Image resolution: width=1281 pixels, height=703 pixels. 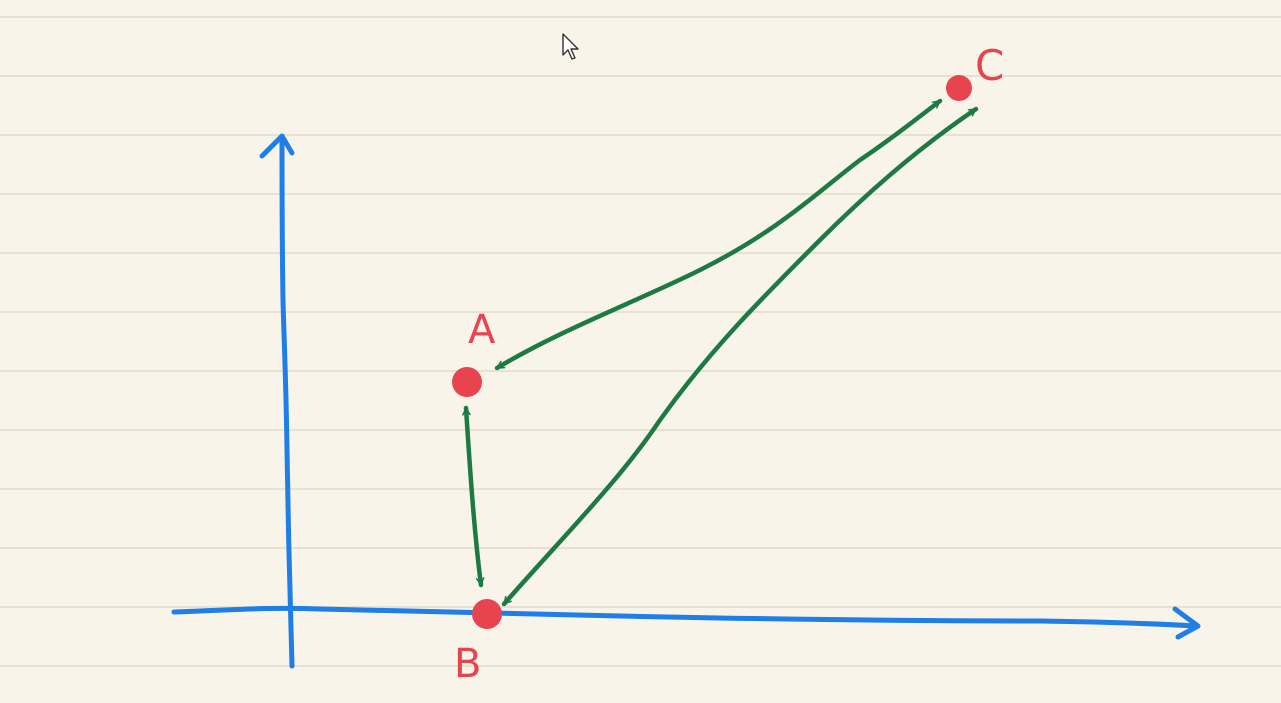 What do you see at coordinates (277, 146) in the screenshot?
I see `y-axis-arrowhead` at bounding box center [277, 146].